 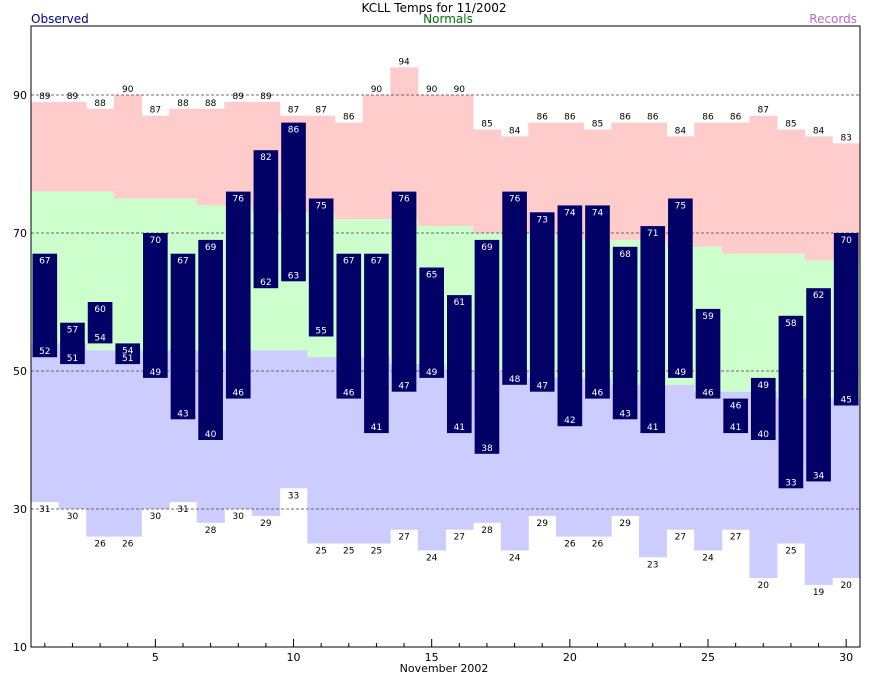 I want to click on observed-high-label-29: 62, so click(x=818, y=296).